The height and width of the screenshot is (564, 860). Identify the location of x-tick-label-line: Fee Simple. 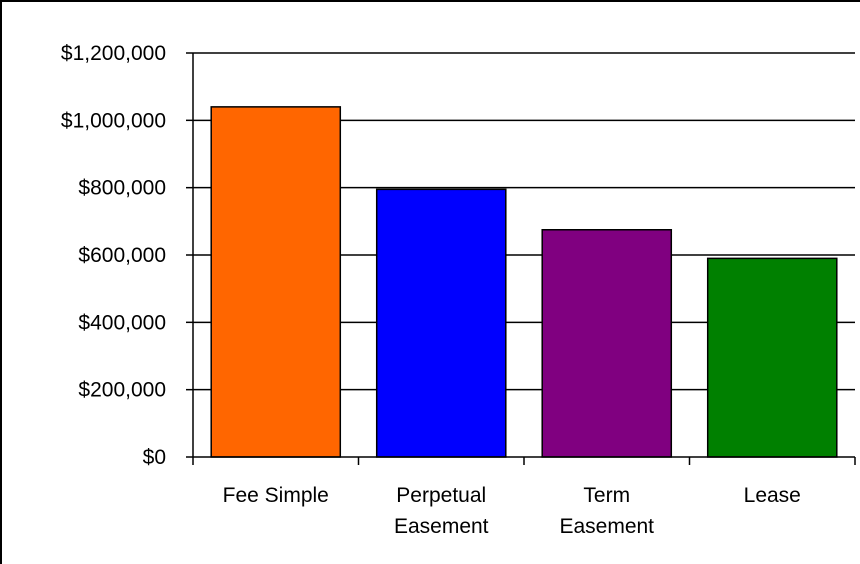
(276, 495).